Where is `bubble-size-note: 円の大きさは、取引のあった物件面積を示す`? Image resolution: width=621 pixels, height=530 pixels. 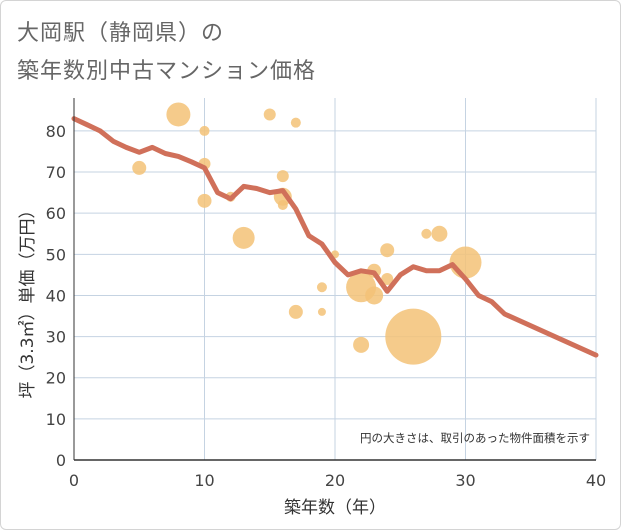
bubble-size-note: 円の大きさは、取引のあった物件面積を示す is located at coordinates (475, 438).